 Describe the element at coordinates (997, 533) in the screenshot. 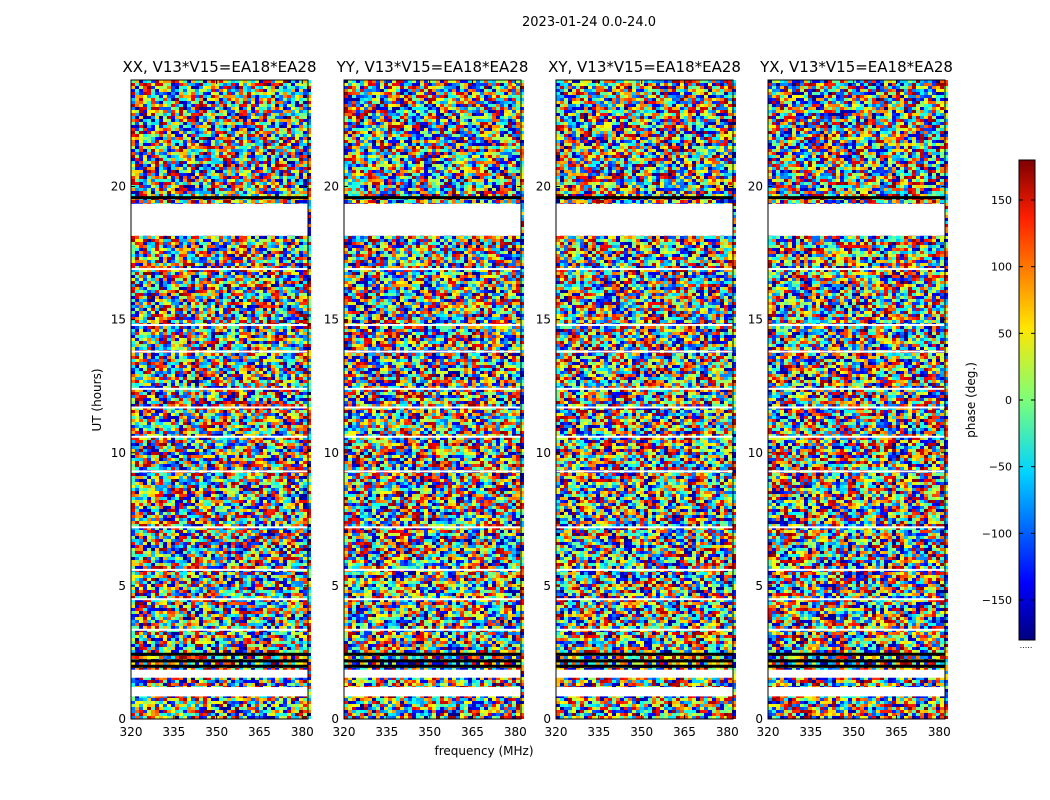

I see `colorbar-tick-label: −100` at that location.